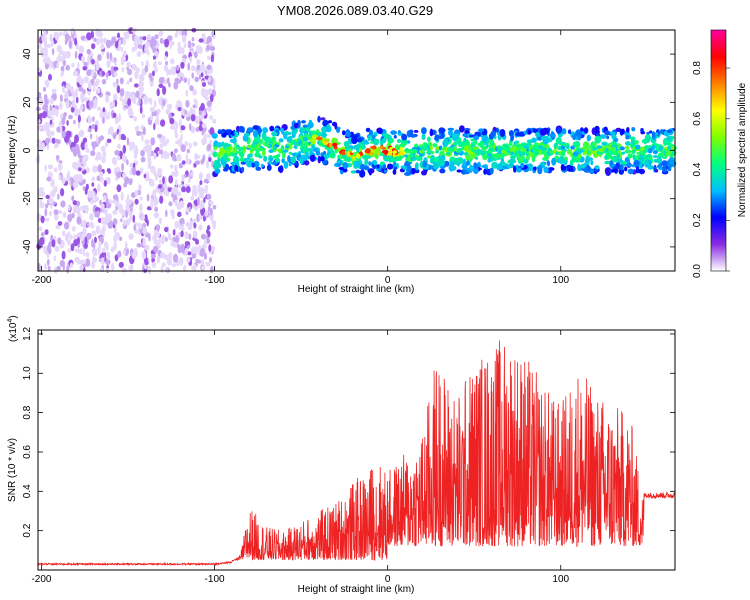 This screenshot has width=750, height=600. I want to click on snr-x-label: Height of straight line (km), so click(356, 589).